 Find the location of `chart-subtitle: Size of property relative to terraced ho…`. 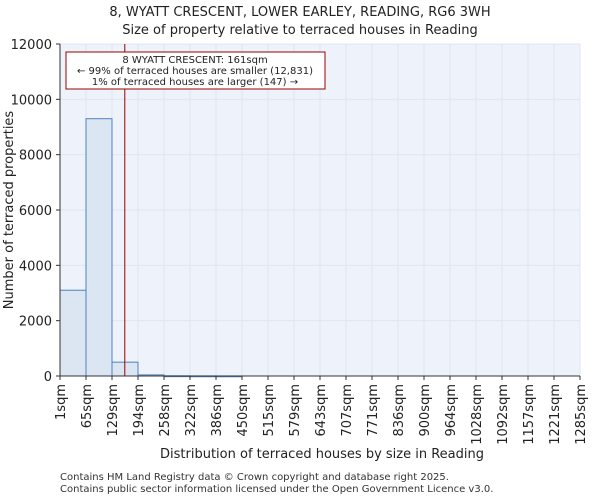

chart-subtitle: Size of property relative to terraced ho… is located at coordinates (300, 30).